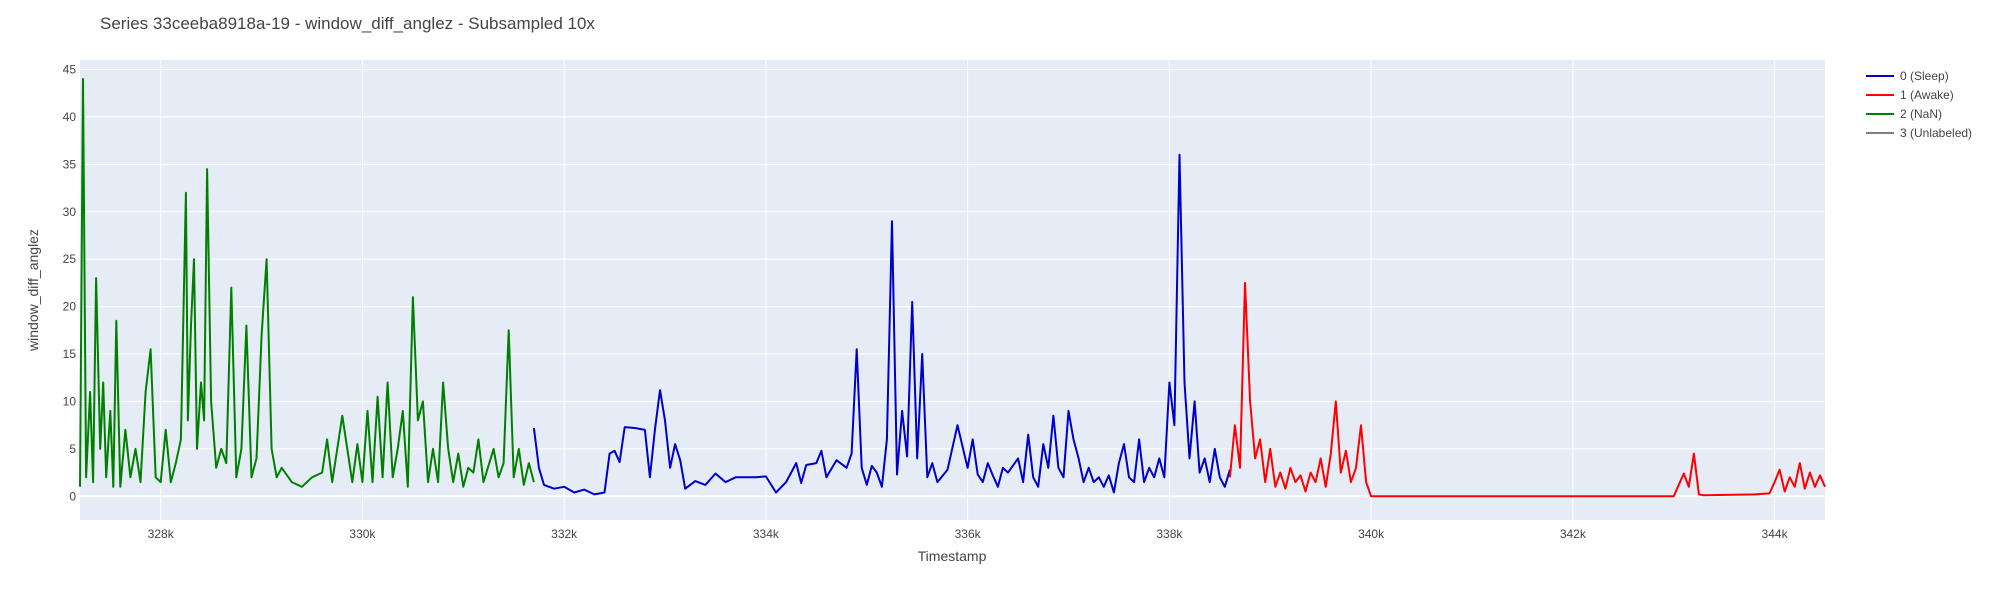 The width and height of the screenshot is (2000, 600). What do you see at coordinates (1936, 132) in the screenshot?
I see `legend-label: 3 (Unlabeled)` at bounding box center [1936, 132].